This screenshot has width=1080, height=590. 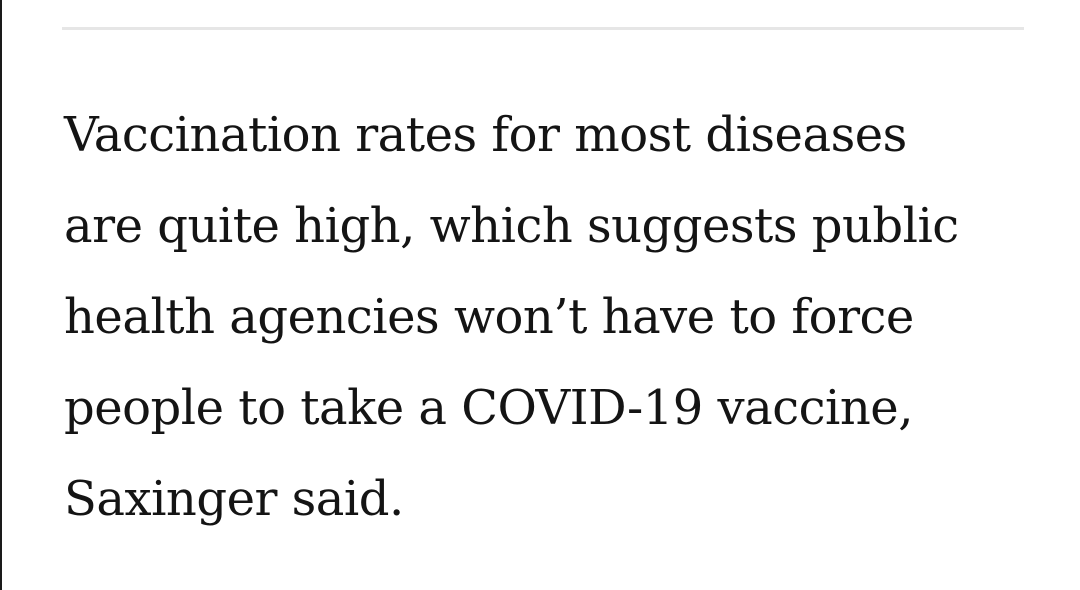 I want to click on paragraph-line: health agencies won’t have to force, so click(x=489, y=317).